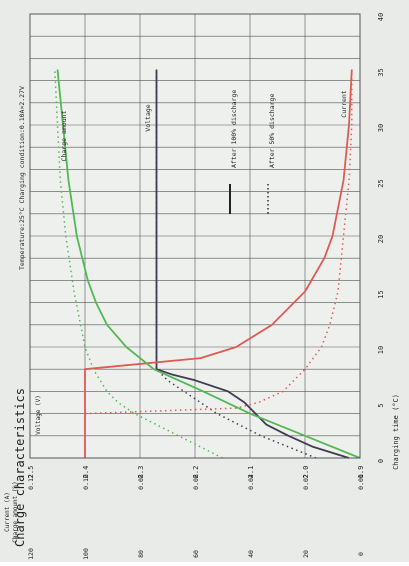  What do you see at coordinates (344, 103) in the screenshot?
I see `annotation-current: Current` at bounding box center [344, 103].